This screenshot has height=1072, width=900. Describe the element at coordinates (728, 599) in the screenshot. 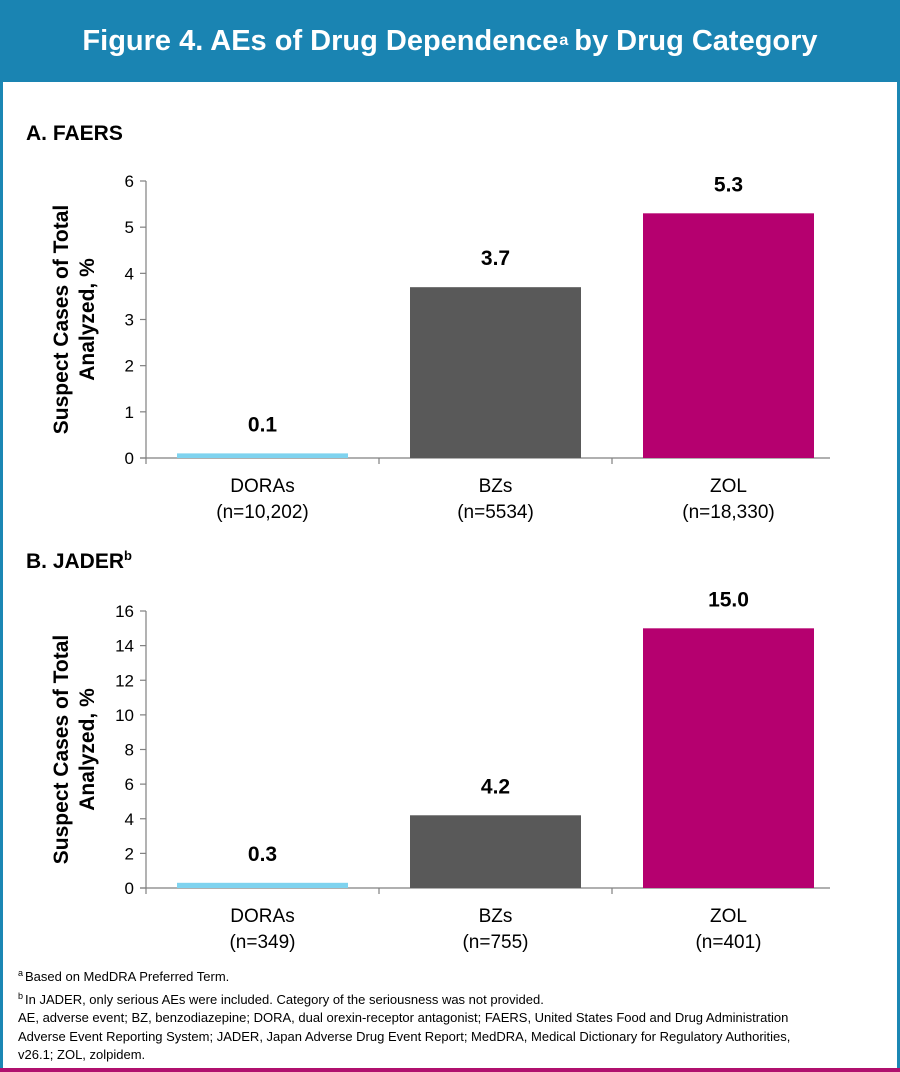

I see `data-label: 15.0` at that location.